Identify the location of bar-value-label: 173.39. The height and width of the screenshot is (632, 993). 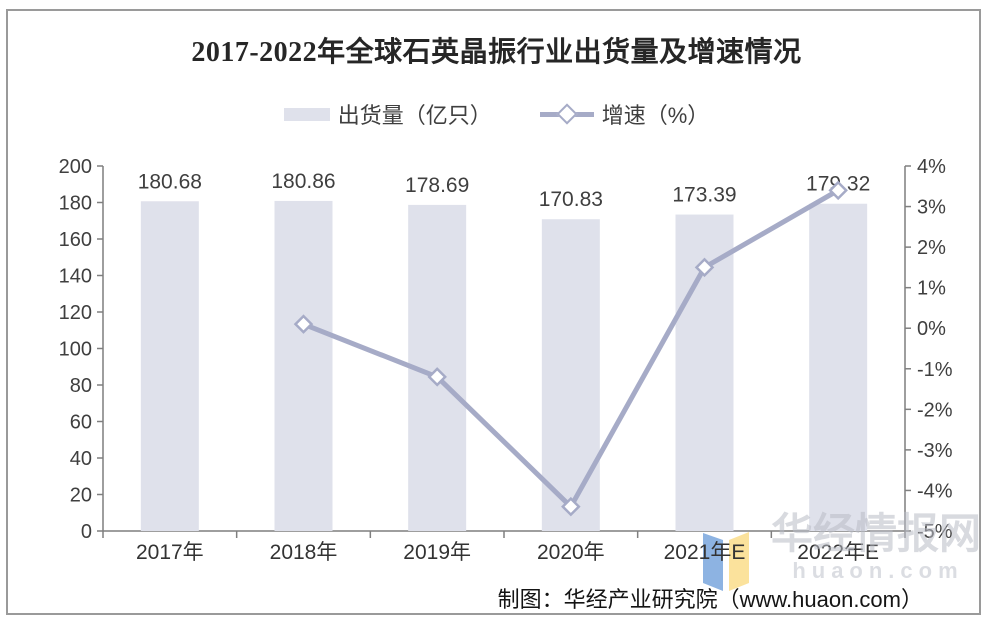
(704, 195).